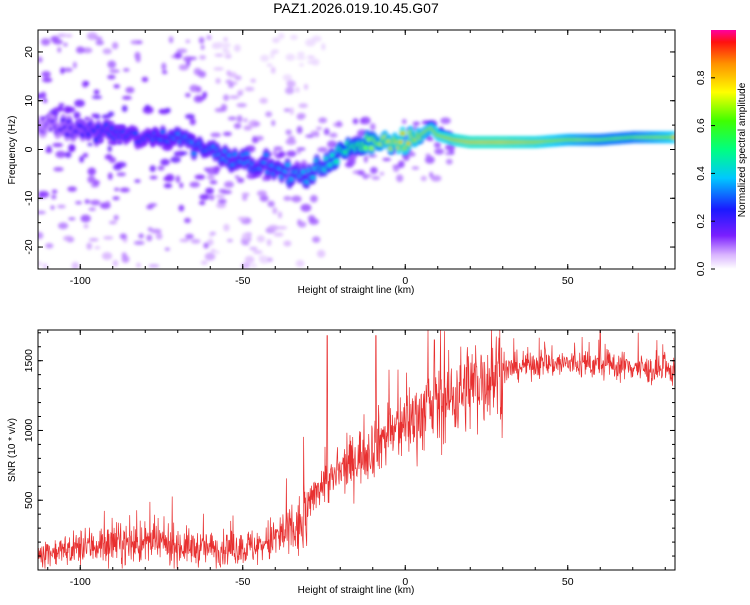 The image size is (750, 605). Describe the element at coordinates (701, 221) in the screenshot. I see `colorbar-tick-label: 0.2` at that location.